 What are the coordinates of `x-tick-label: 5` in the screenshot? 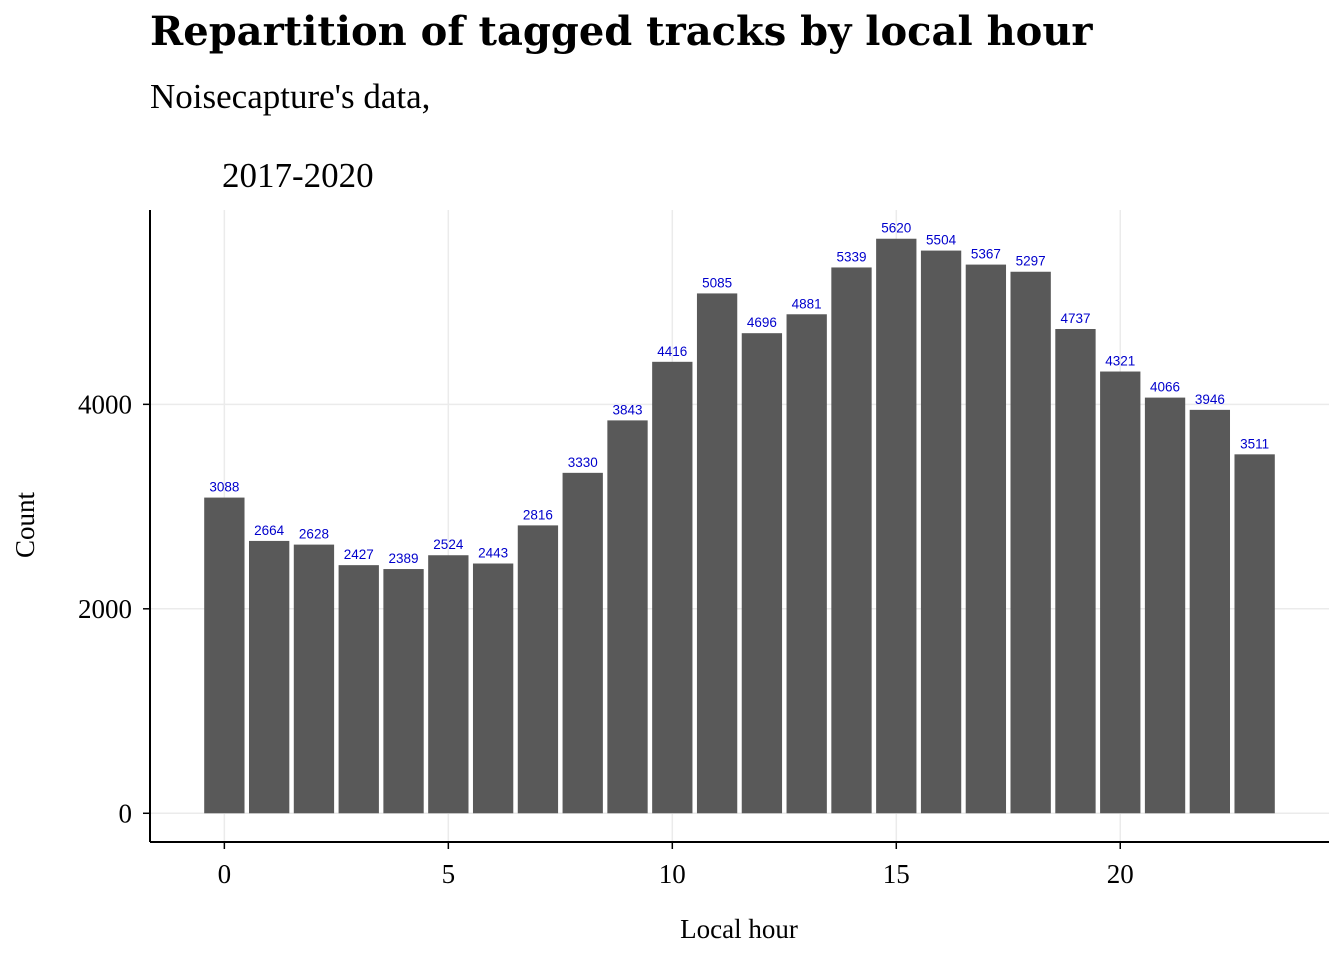 It's located at (449, 874).